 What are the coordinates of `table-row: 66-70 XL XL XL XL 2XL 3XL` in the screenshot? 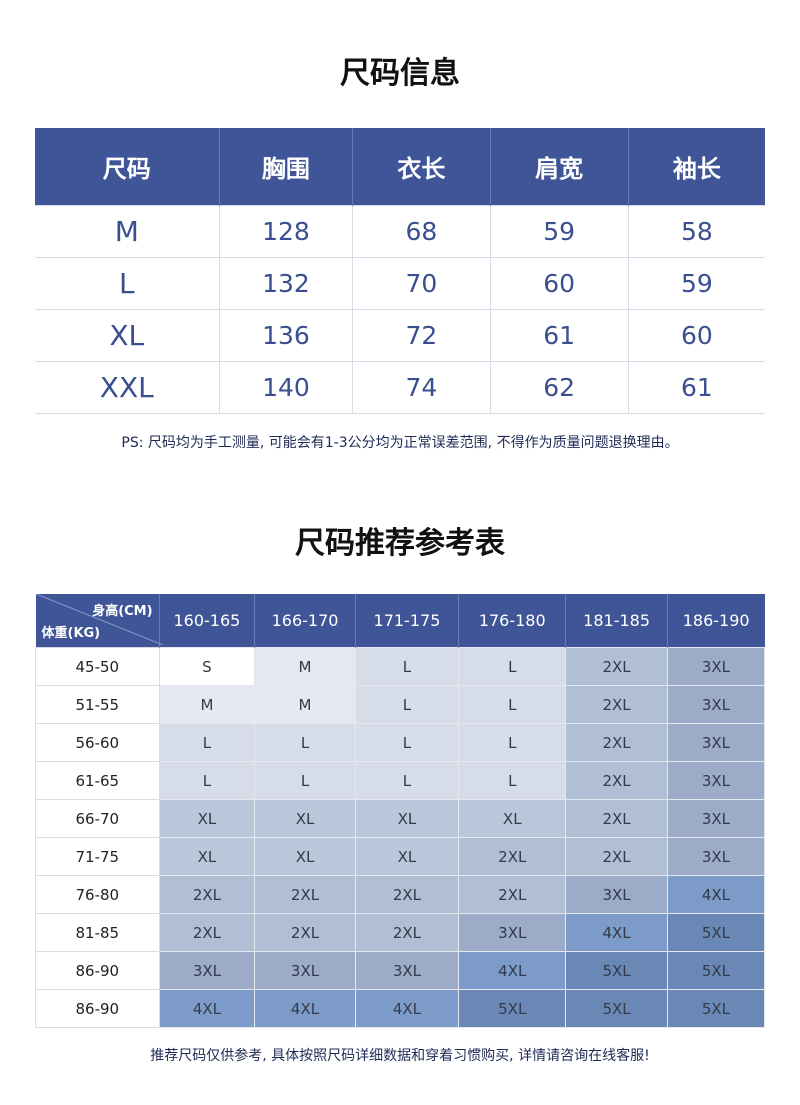 It's located at (400, 818).